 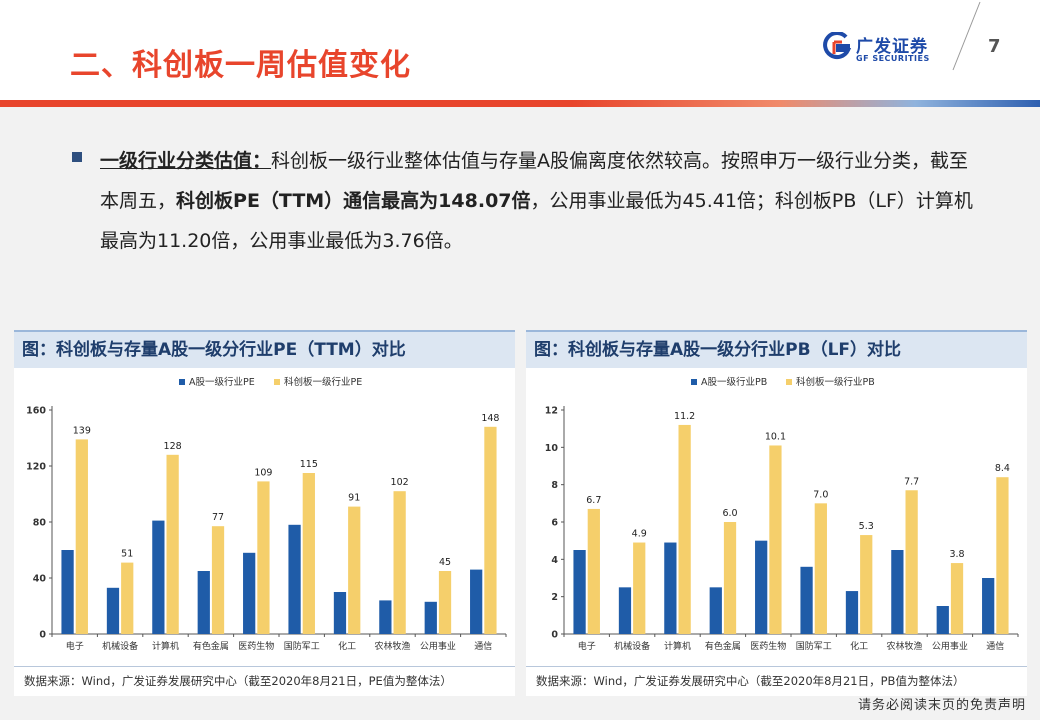 I want to click on x-tick-label: 国防军工, so click(x=814, y=646).